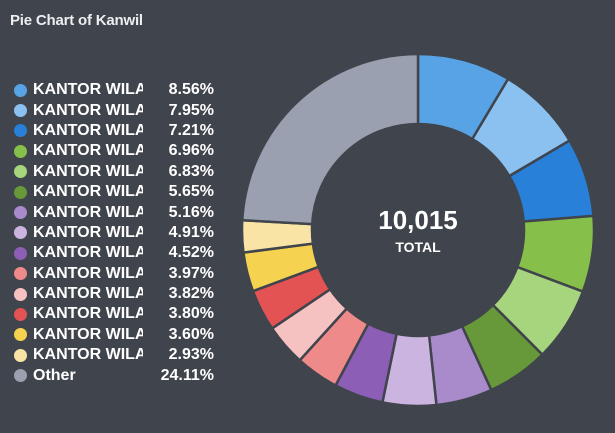 The width and height of the screenshot is (615, 433). I want to click on legend-percent: 7.21%, so click(191, 130).